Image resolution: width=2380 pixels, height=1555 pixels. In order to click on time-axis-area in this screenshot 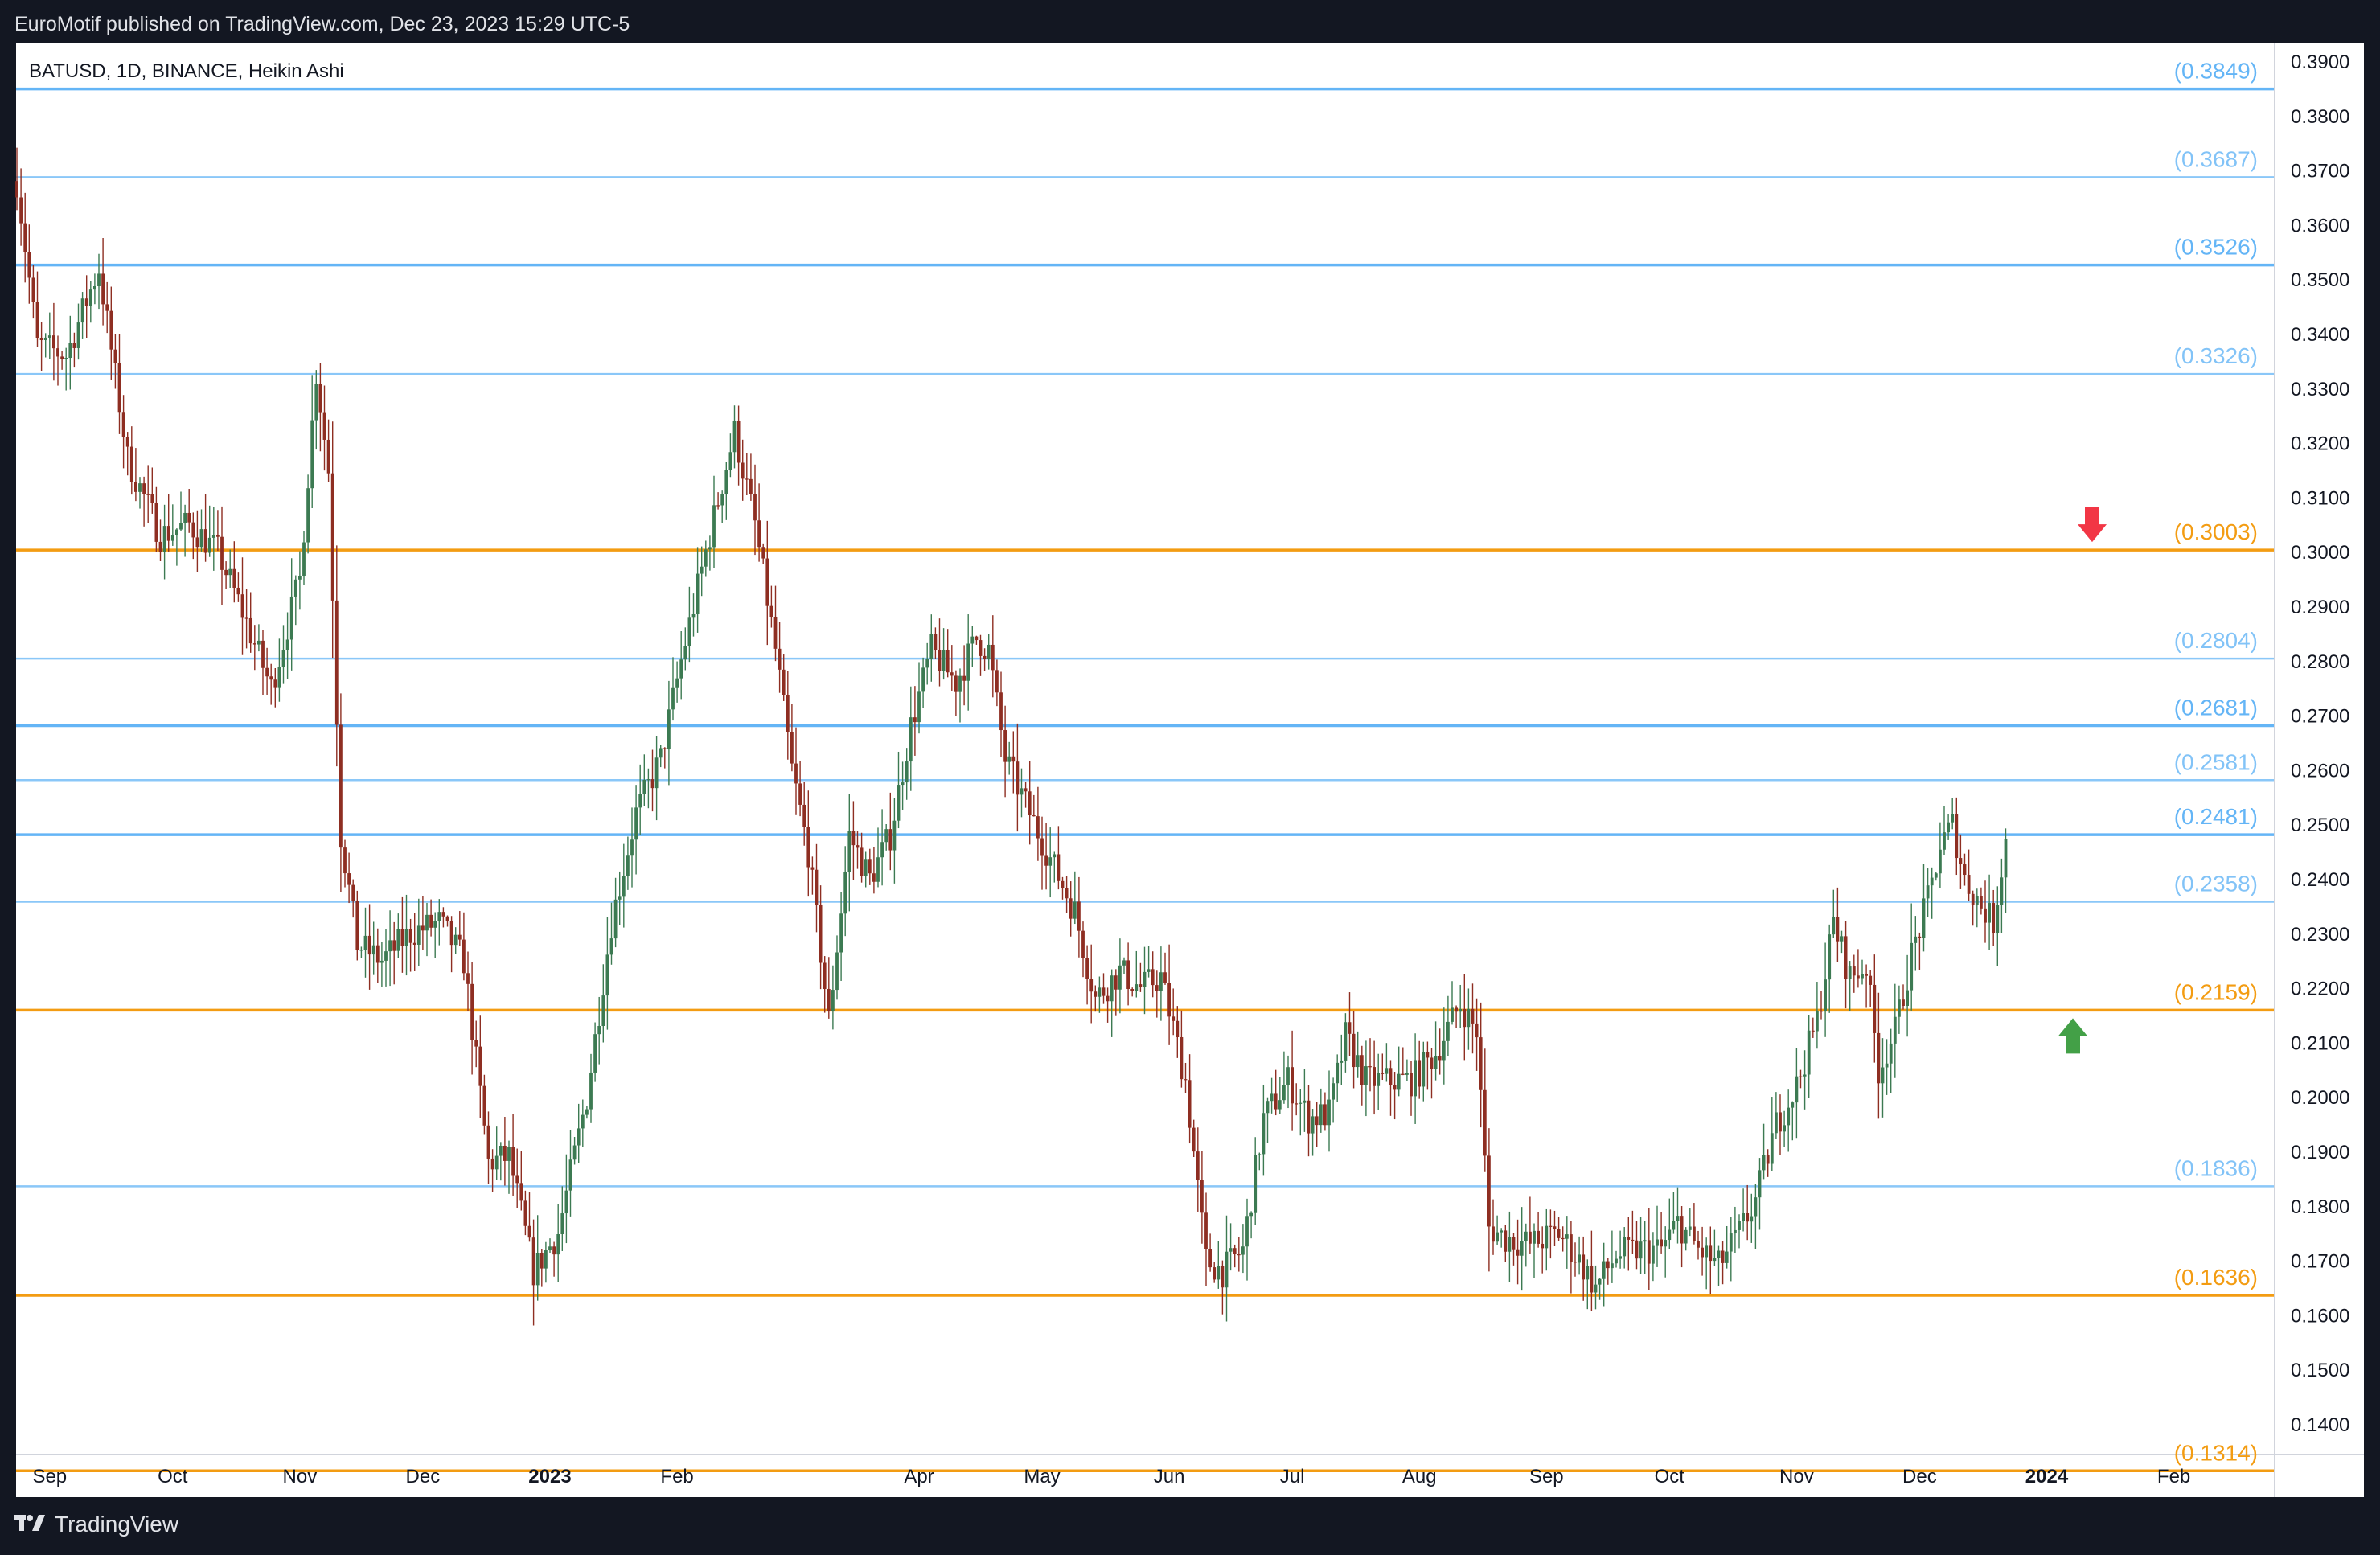, I will do `click(1190, 1476)`.